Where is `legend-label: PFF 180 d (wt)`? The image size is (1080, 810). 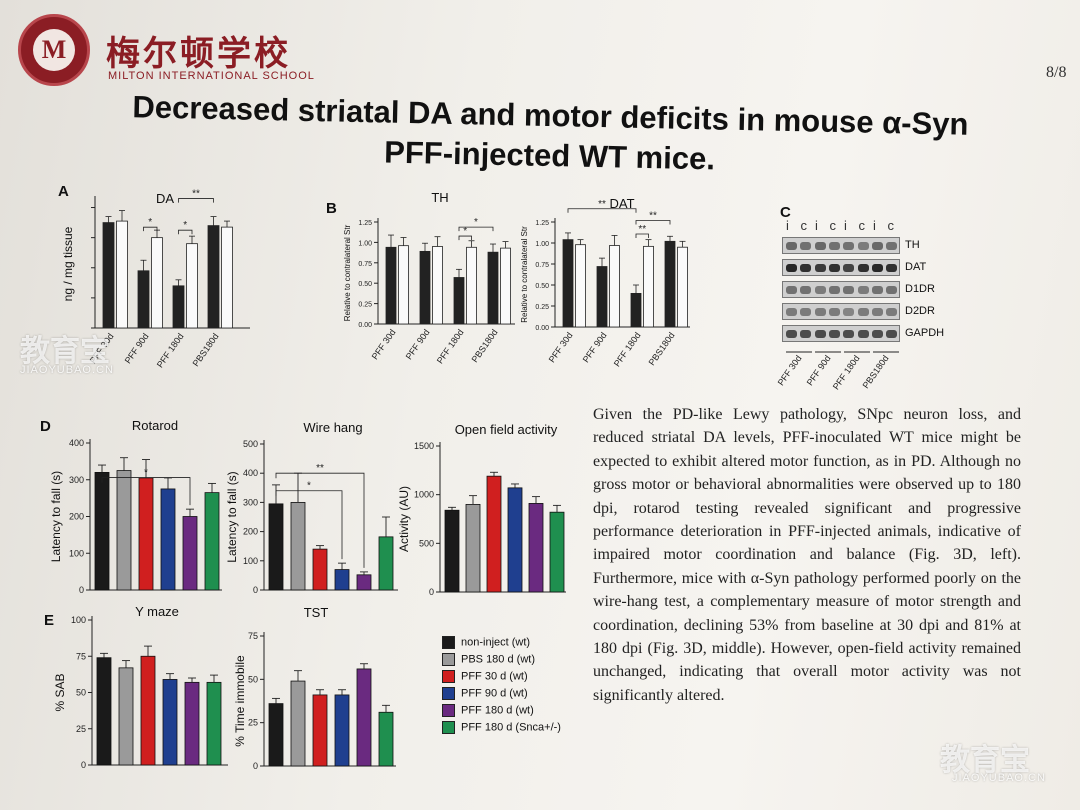 legend-label: PFF 180 d (wt) is located at coordinates (497, 710).